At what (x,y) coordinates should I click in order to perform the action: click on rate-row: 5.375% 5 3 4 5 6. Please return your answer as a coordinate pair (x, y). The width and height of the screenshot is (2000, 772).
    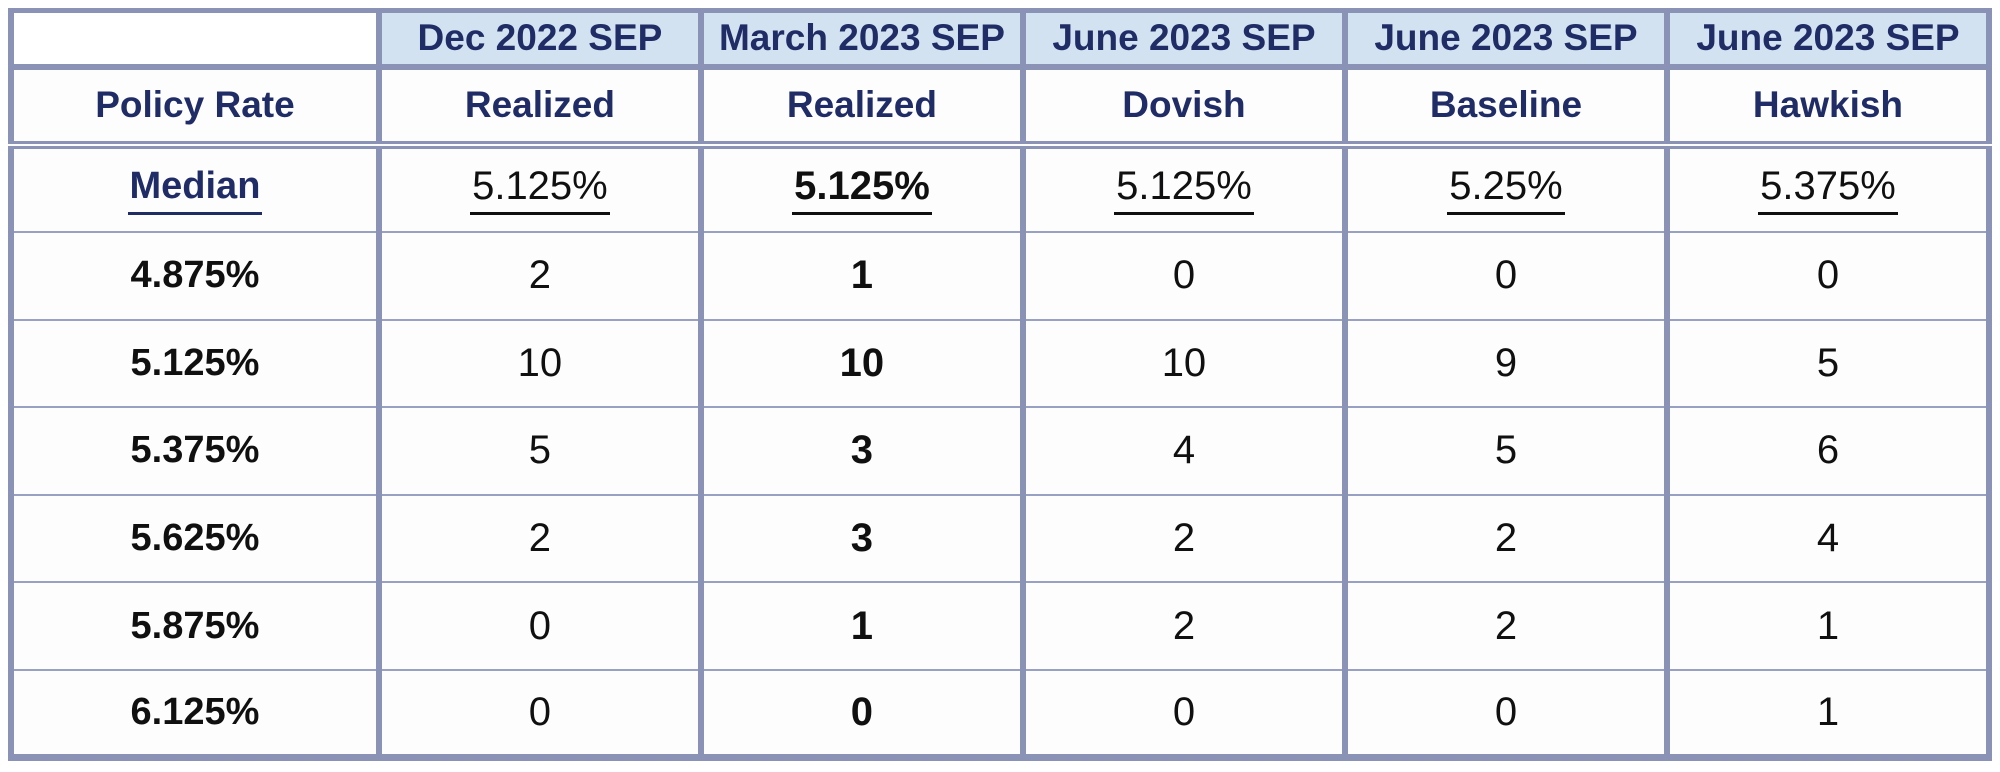
    Looking at the image, I should click on (1000, 451).